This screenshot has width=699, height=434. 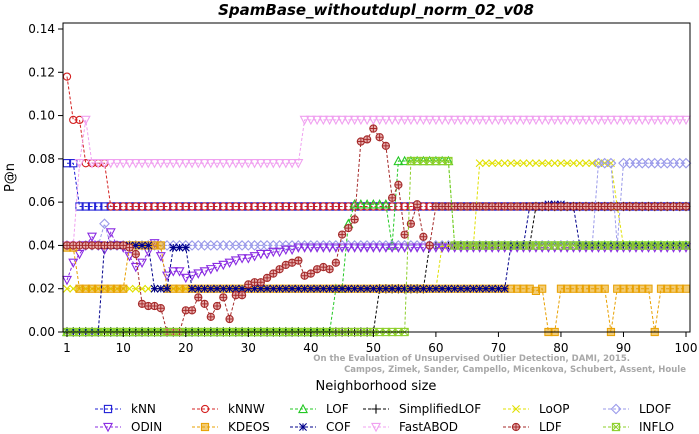 What do you see at coordinates (338, 427) in the screenshot?
I see `legend-label: COF` at bounding box center [338, 427].